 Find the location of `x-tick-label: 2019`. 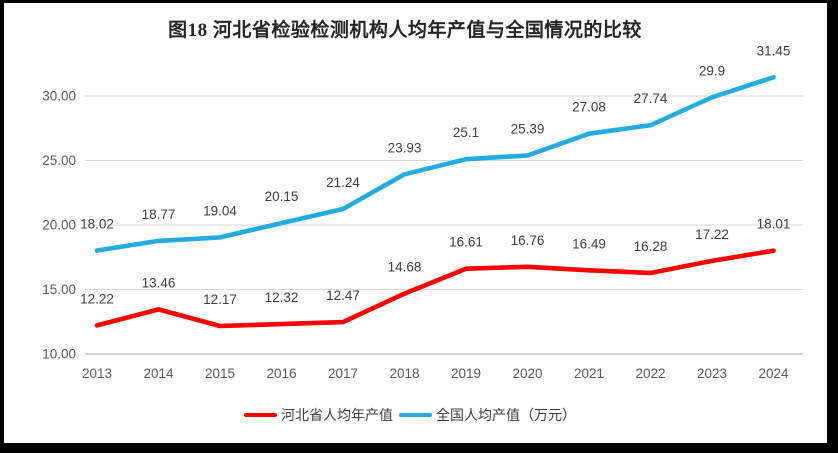

x-tick-label: 2019 is located at coordinates (466, 373).